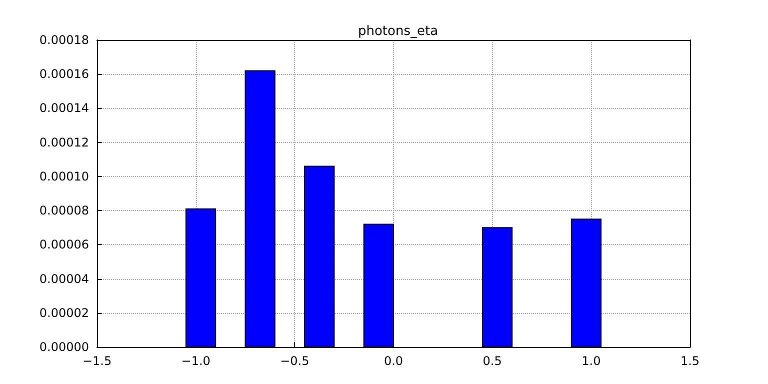  I want to click on y-tick-label: 0.00000, so click(64, 347).